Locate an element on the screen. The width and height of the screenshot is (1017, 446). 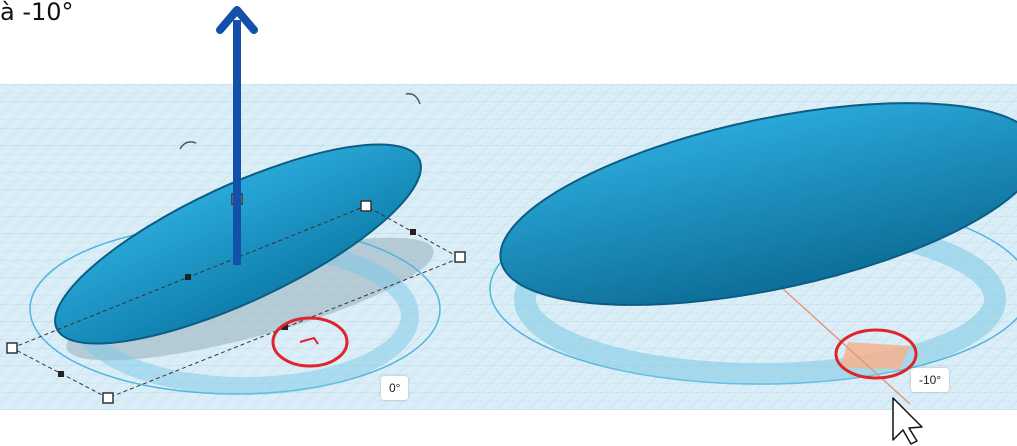
rotation-angle-readout-left: 0° is located at coordinates (395, 388).